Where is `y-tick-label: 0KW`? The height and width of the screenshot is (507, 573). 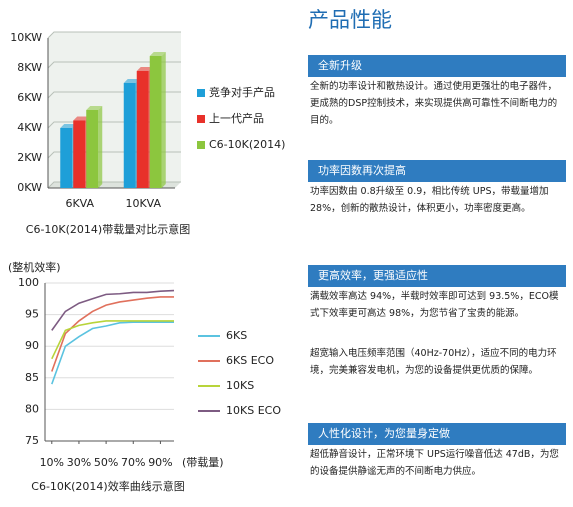 y-tick-label: 0KW is located at coordinates (29, 187).